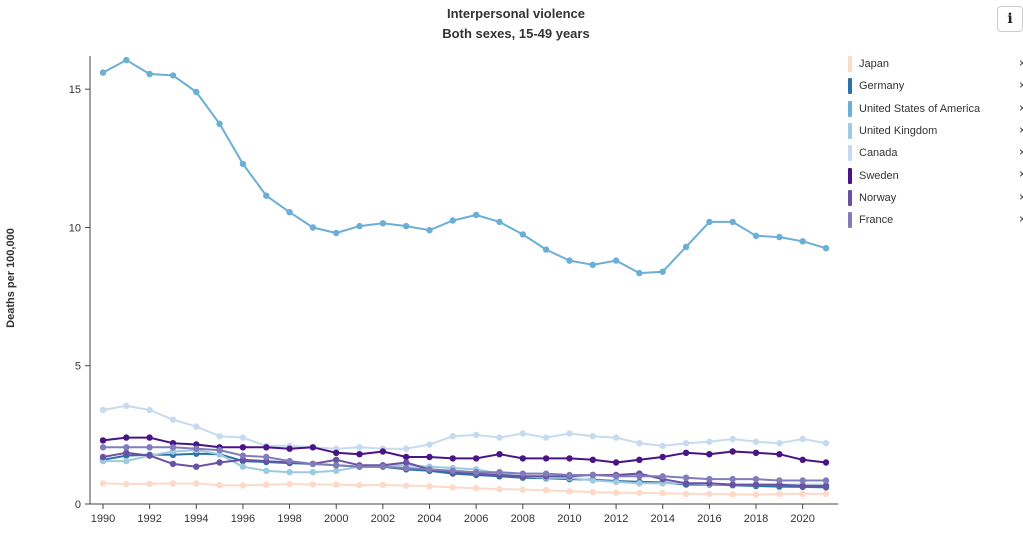  Describe the element at coordinates (464, 450) in the screenshot. I see `series-line-sweden` at that location.